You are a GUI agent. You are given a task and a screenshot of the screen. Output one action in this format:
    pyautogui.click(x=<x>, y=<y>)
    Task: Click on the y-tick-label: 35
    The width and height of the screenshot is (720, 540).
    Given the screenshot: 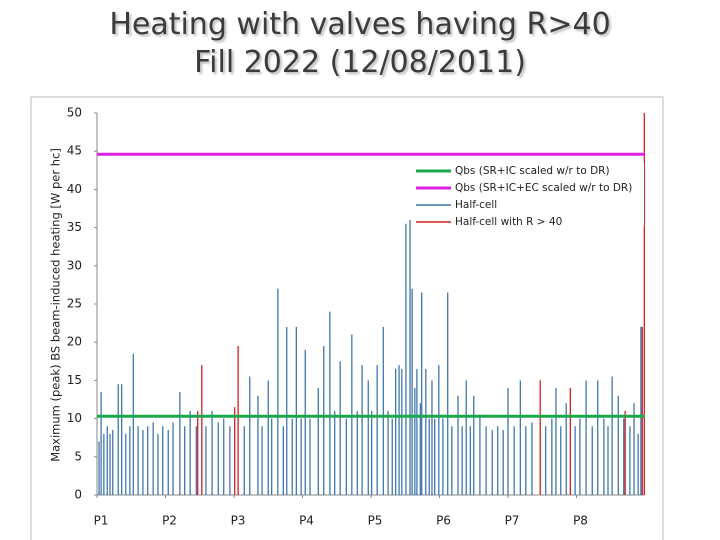 What is the action you would take?
    pyautogui.click(x=74, y=227)
    